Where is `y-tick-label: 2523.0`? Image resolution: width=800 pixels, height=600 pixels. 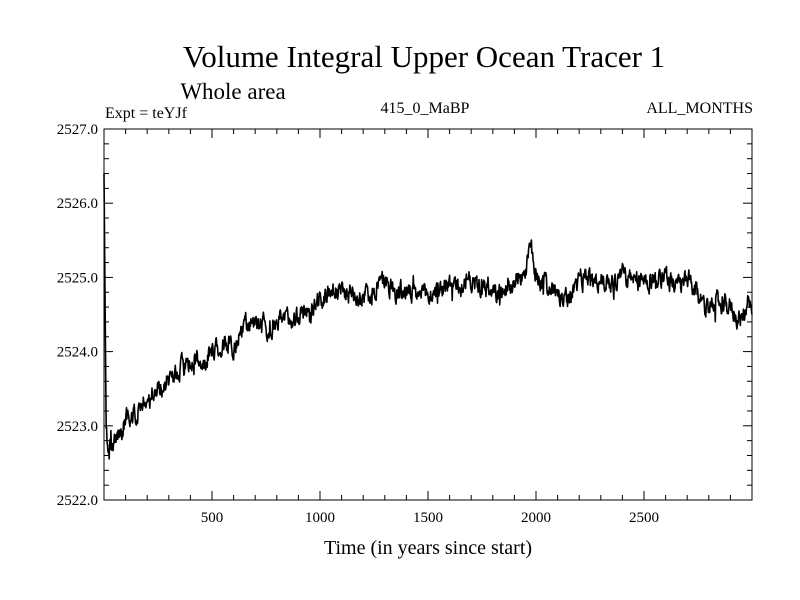 y-tick-label: 2523.0 is located at coordinates (77, 427).